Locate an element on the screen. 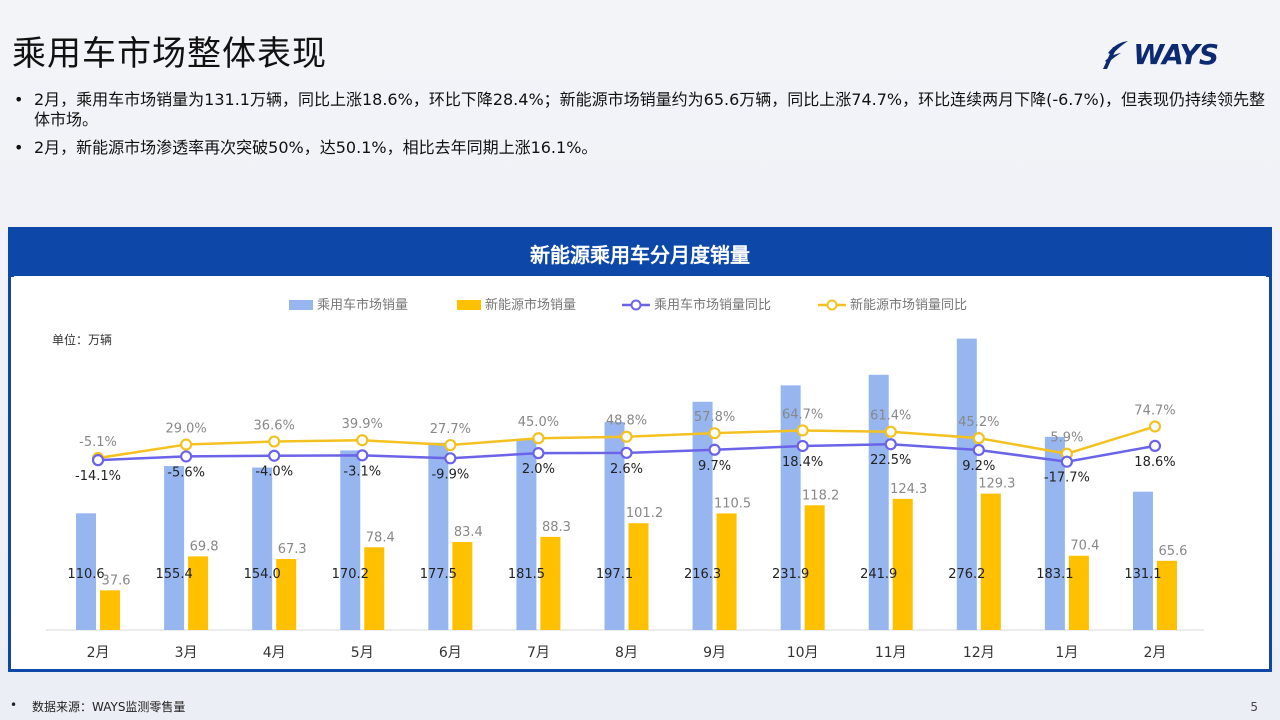 The image size is (1280, 720). chart-title: 新能源乘用车分月度销量 is located at coordinates (640, 253).